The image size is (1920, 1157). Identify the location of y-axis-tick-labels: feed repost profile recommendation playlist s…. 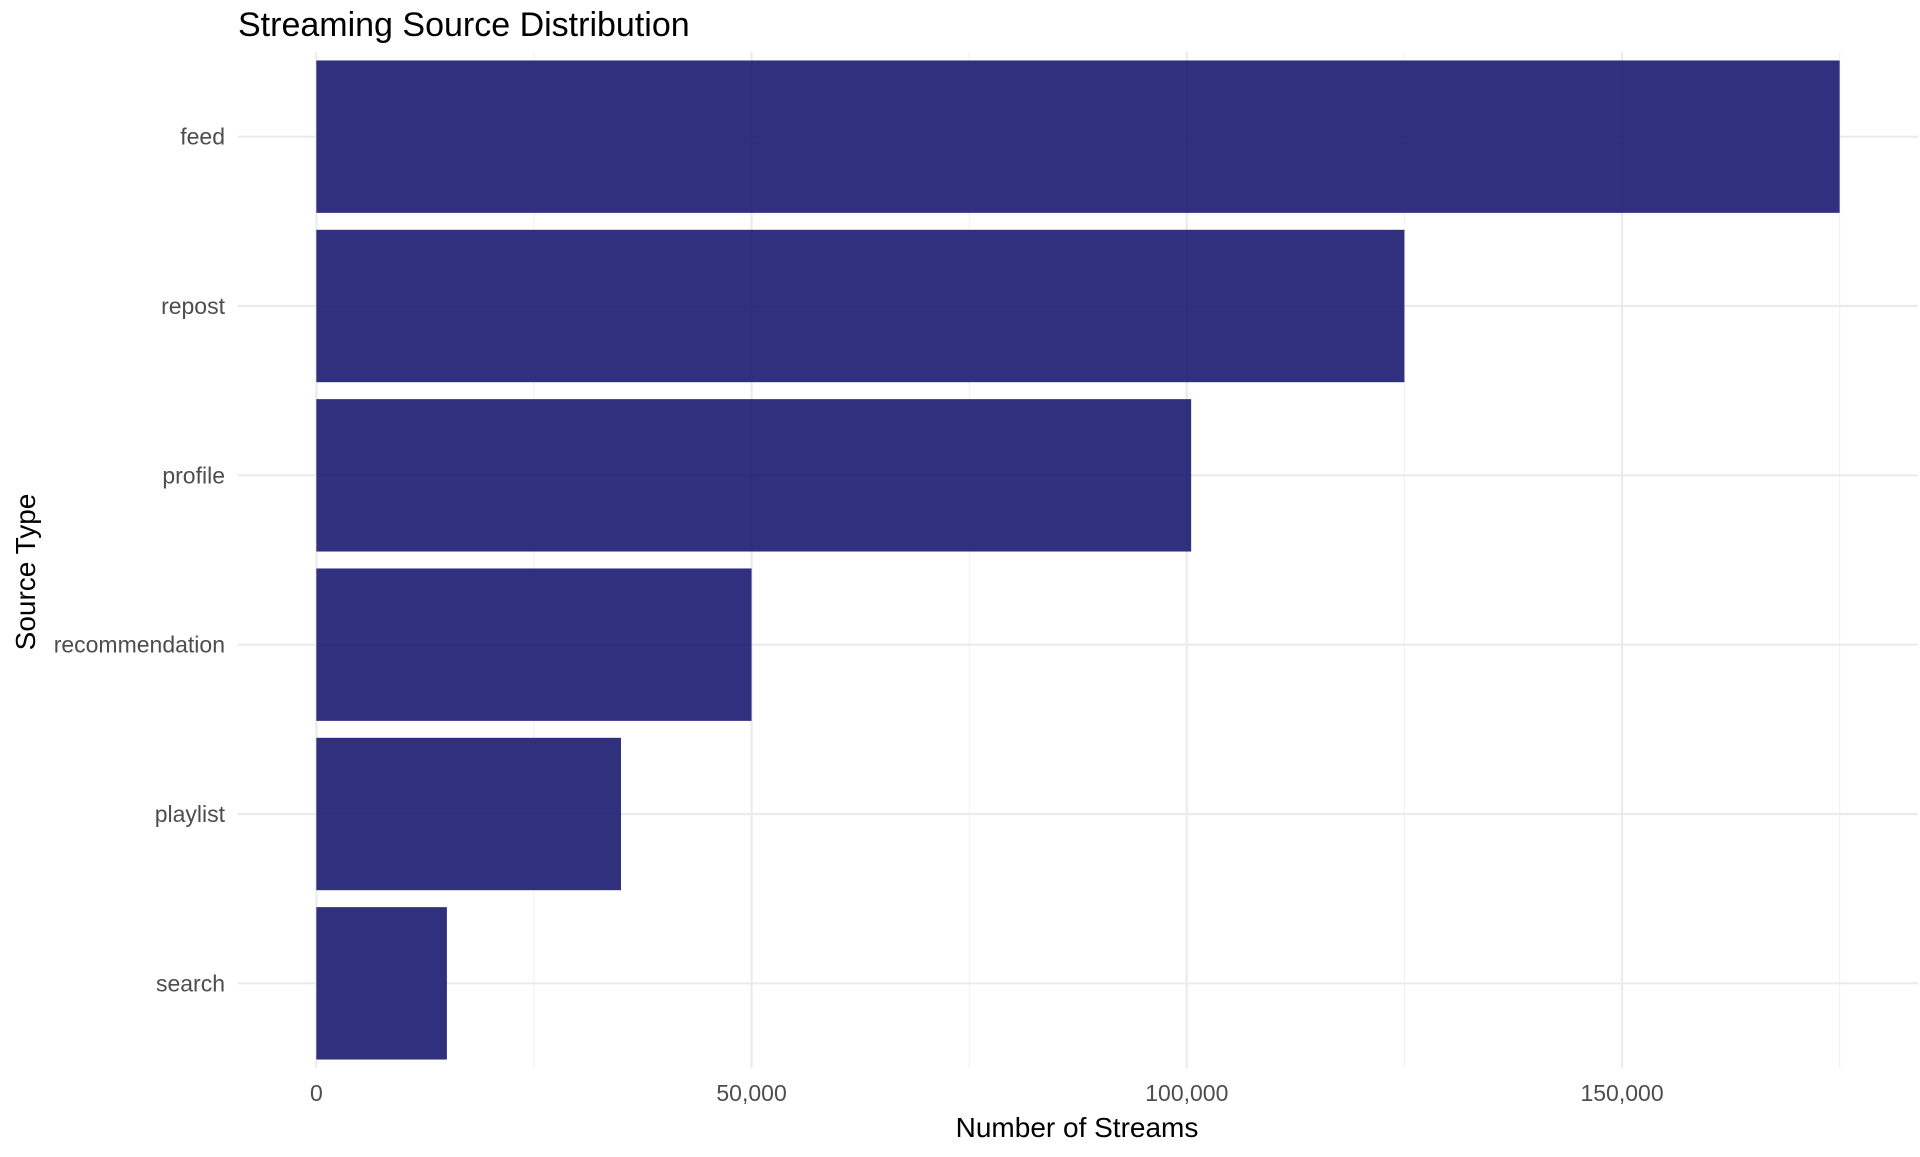
(140, 560).